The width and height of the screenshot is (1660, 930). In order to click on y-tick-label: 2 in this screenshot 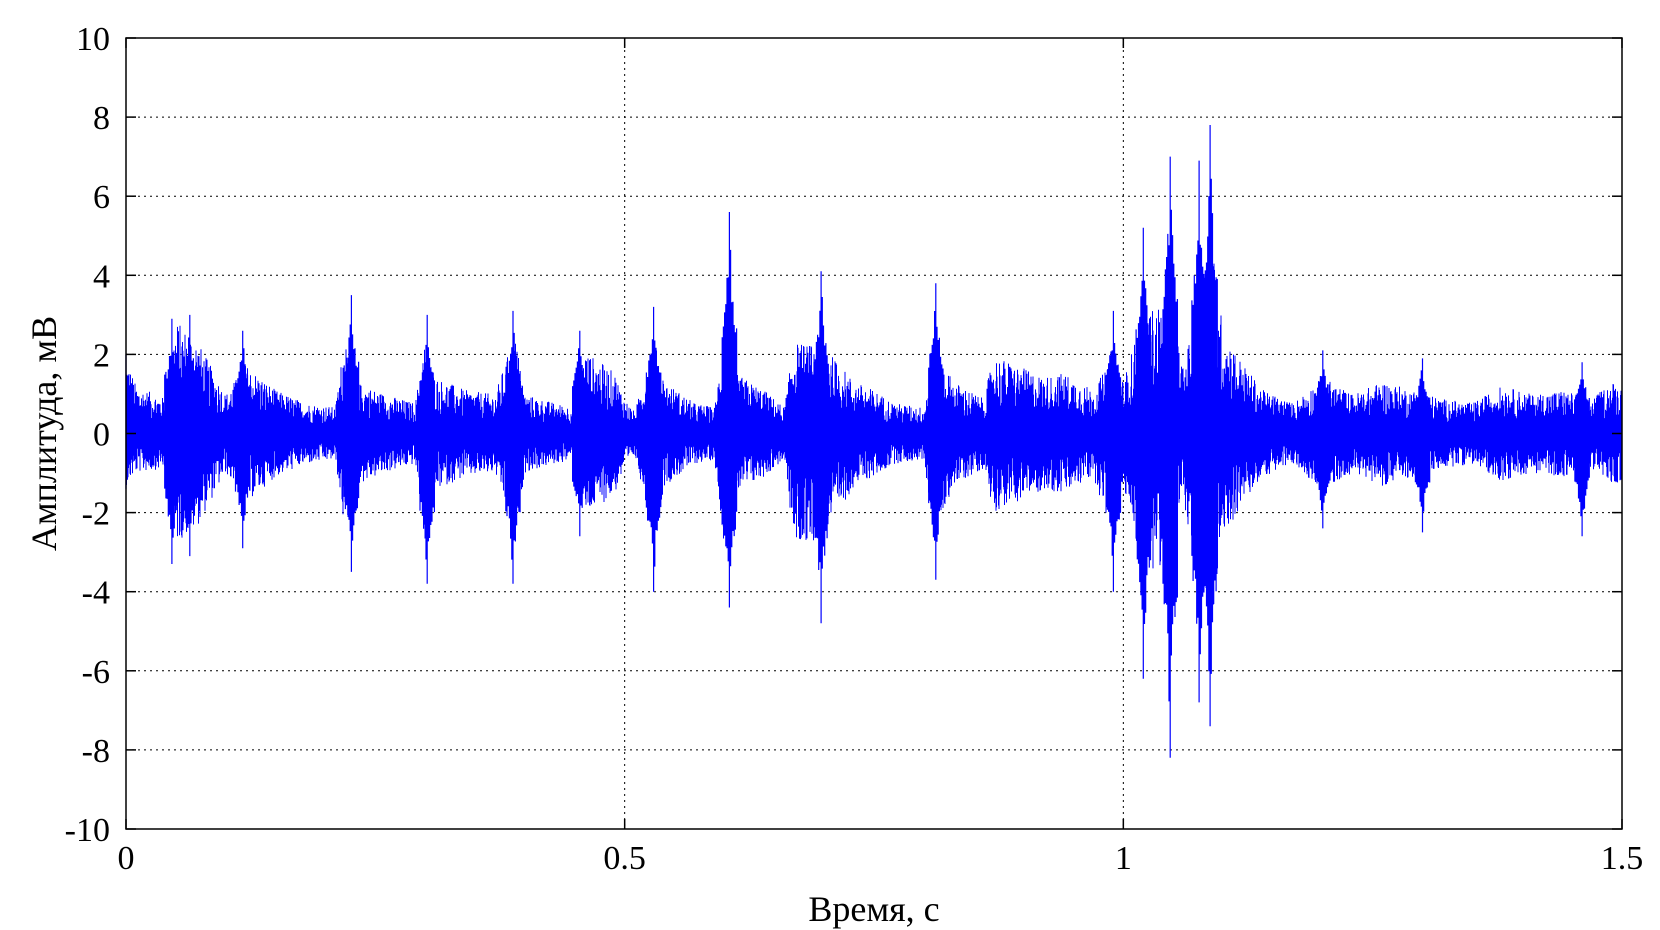, I will do `click(101, 355)`.